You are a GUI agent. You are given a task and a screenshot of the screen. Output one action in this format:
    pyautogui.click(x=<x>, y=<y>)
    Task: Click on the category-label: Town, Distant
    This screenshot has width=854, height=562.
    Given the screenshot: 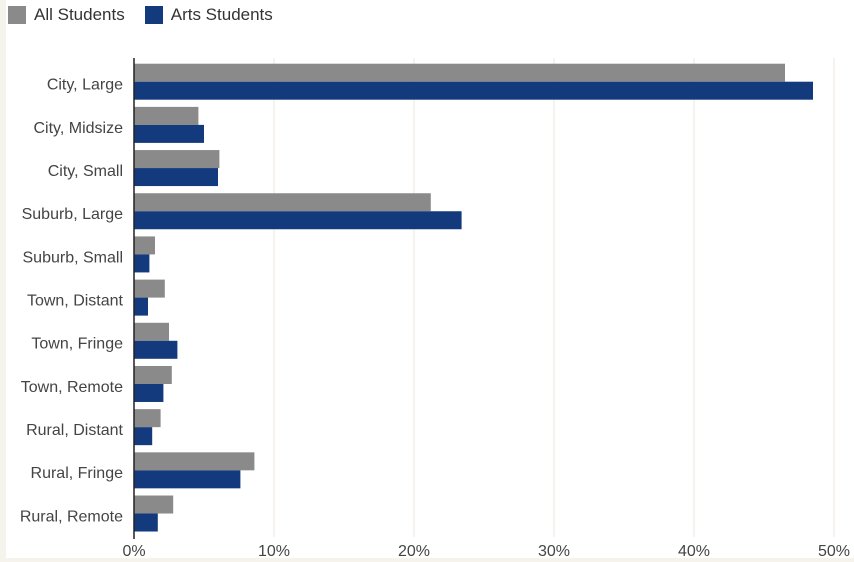 What is the action you would take?
    pyautogui.click(x=75, y=301)
    